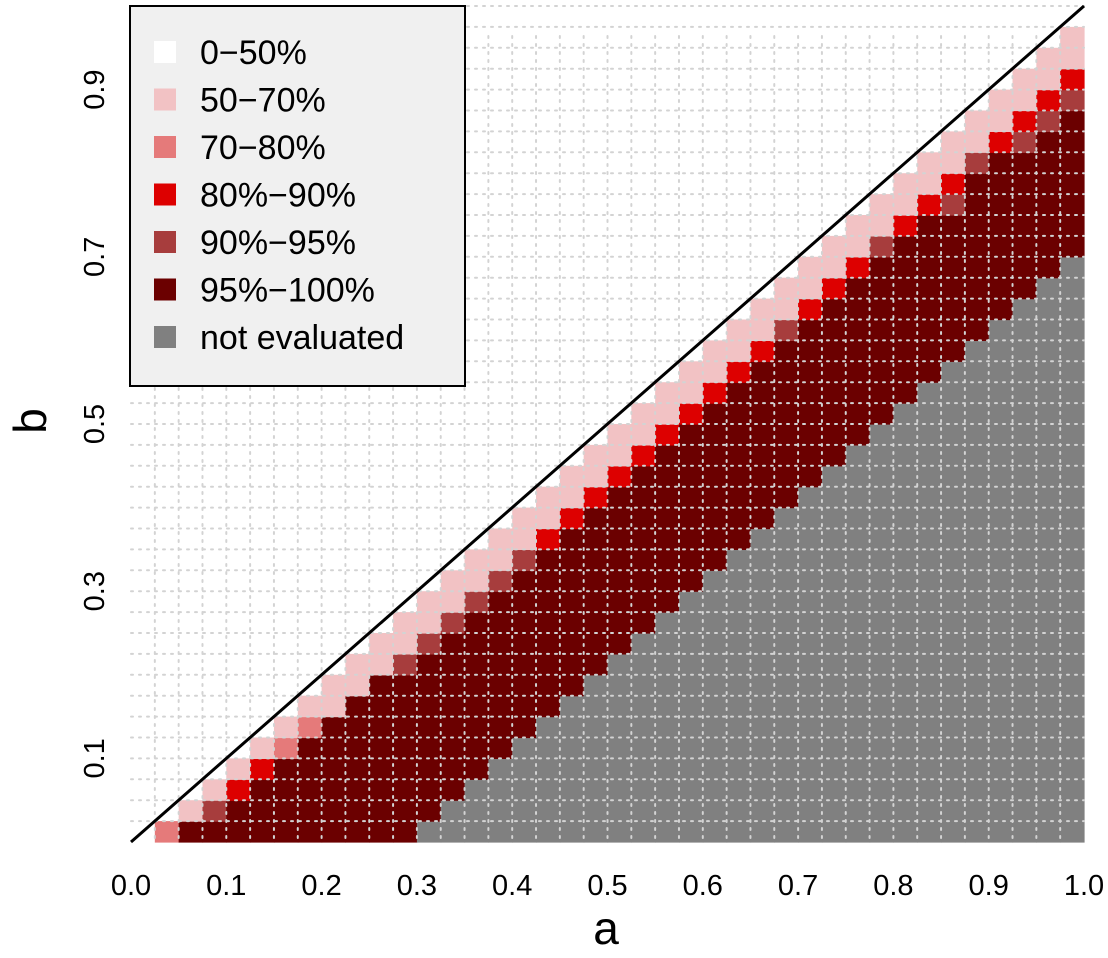 Image resolution: width=1108 pixels, height=958 pixels. Describe the element at coordinates (263, 101) in the screenshot. I see `legend-label: 50−70%` at that location.